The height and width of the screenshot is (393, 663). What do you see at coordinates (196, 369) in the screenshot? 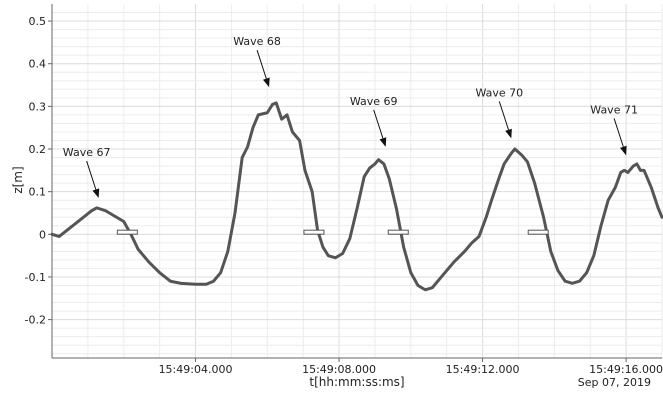
I see `x-tick-label: 15:49:04.000` at bounding box center [196, 369].